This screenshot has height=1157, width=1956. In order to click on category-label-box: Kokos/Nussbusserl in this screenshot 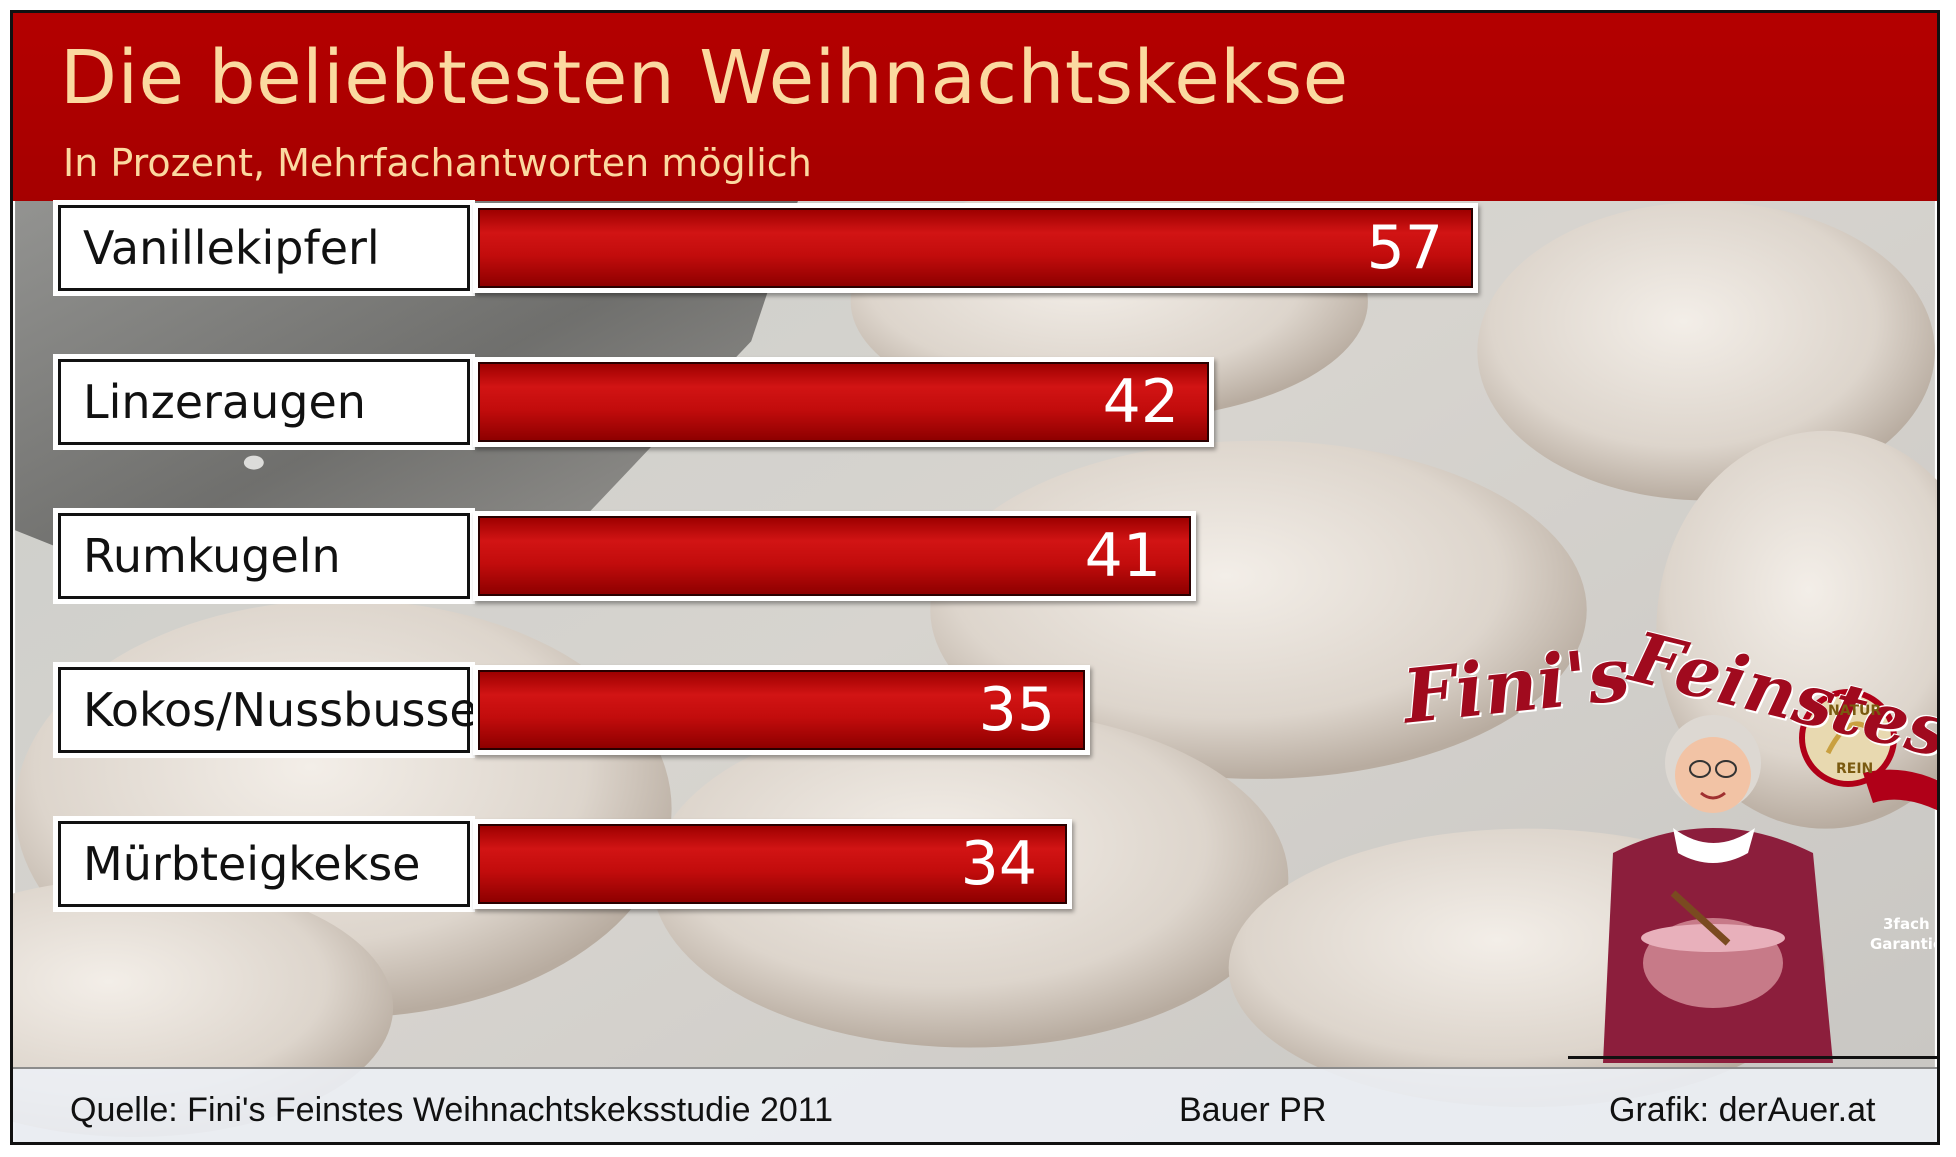, I will do `click(283, 710)`.